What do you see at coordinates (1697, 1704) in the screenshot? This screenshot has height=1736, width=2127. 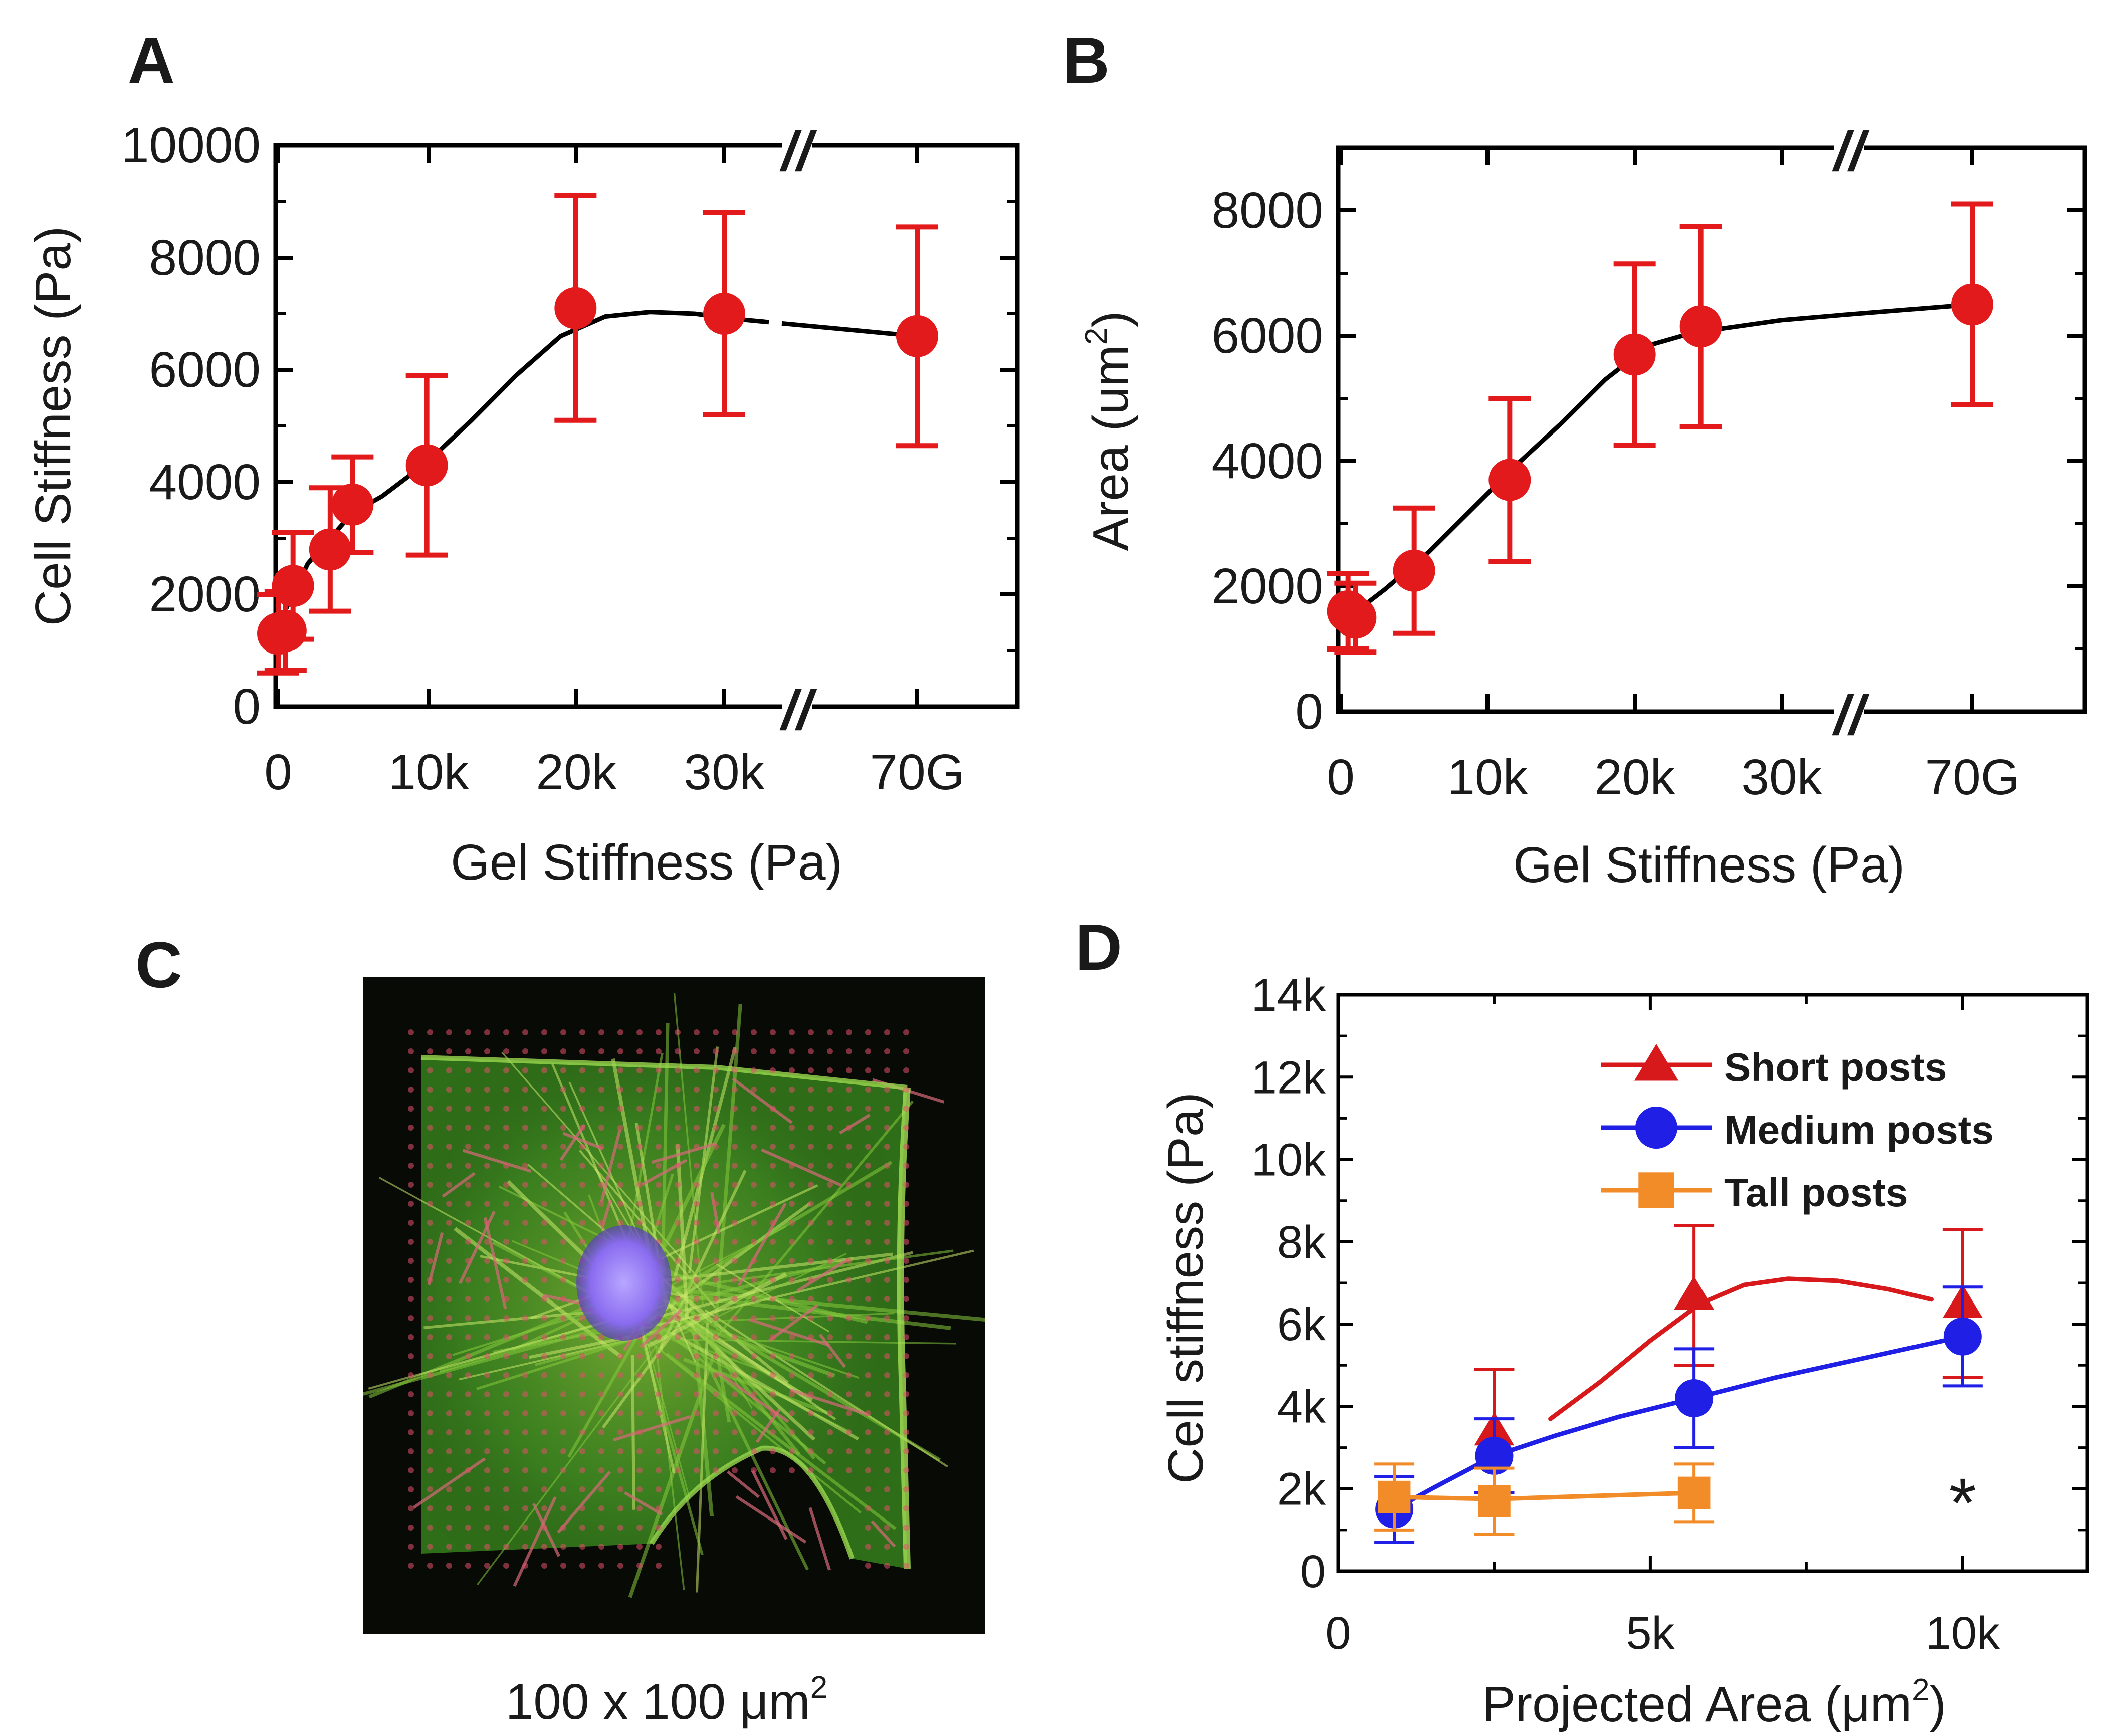 I see `panel-d-x-axis-label-main: Projected Area (μm` at bounding box center [1697, 1704].